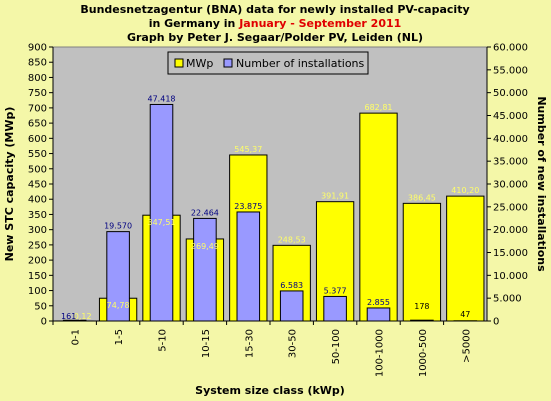 This screenshot has width=551, height=401. Describe the element at coordinates (380, 353) in the screenshot. I see `x-tick-label: 100-1000` at that location.